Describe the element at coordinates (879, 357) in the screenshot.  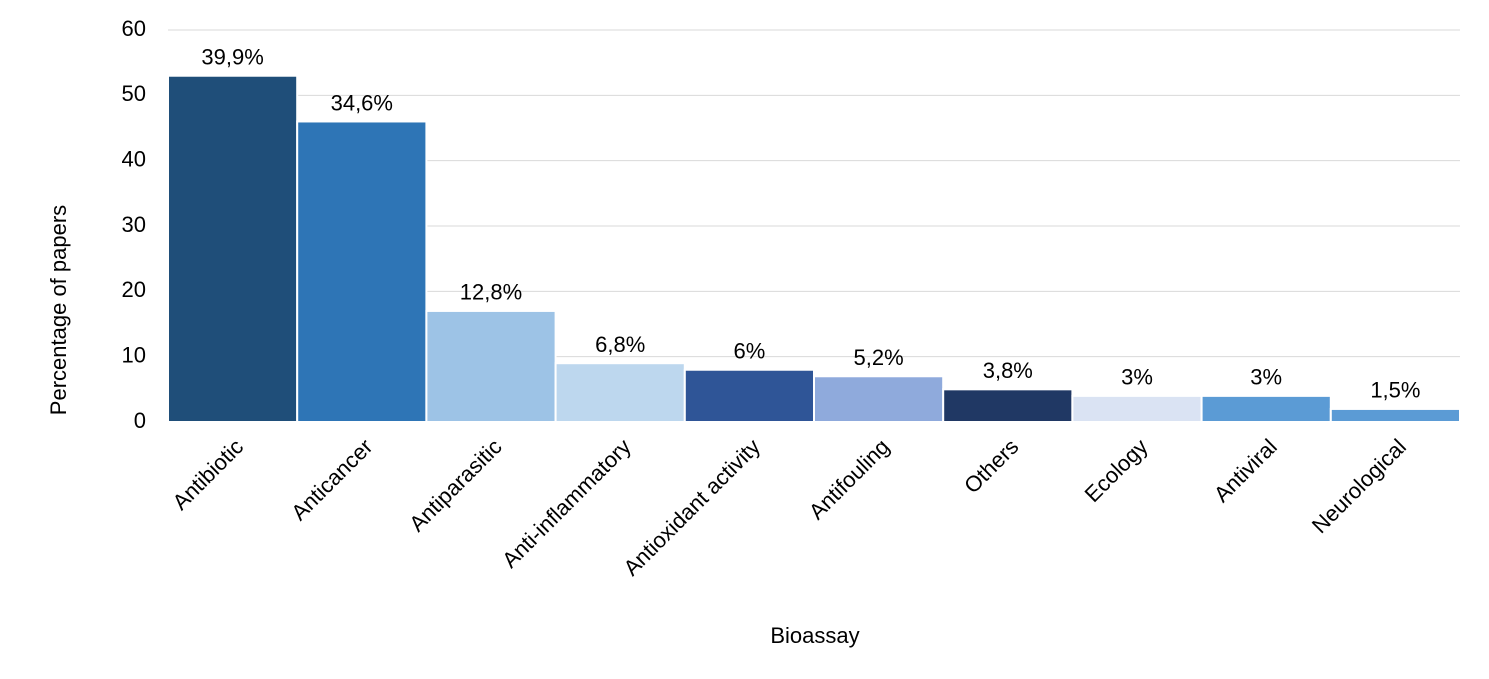
I see `bar-label: 5,2%` at that location.